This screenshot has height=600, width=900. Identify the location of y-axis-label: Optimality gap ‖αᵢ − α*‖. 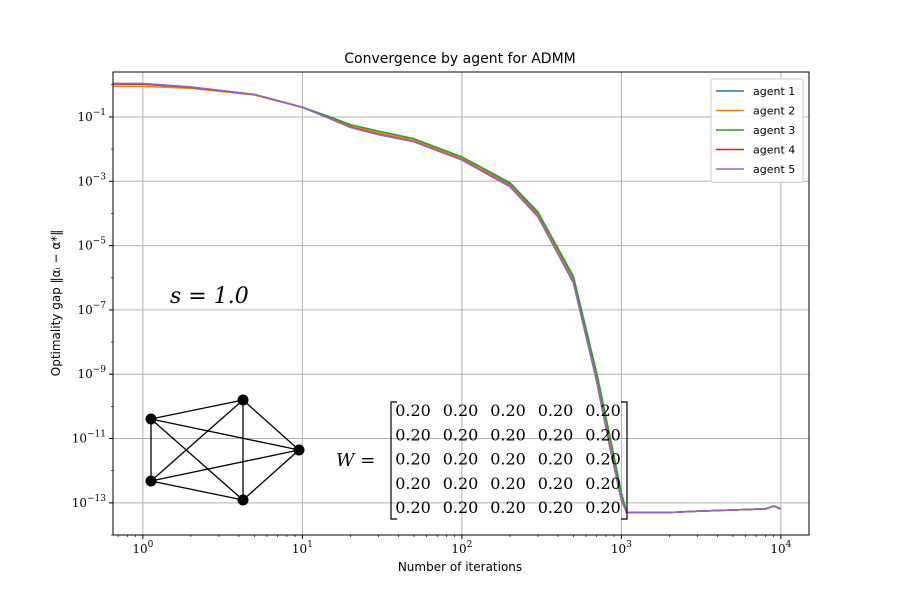
(56, 303).